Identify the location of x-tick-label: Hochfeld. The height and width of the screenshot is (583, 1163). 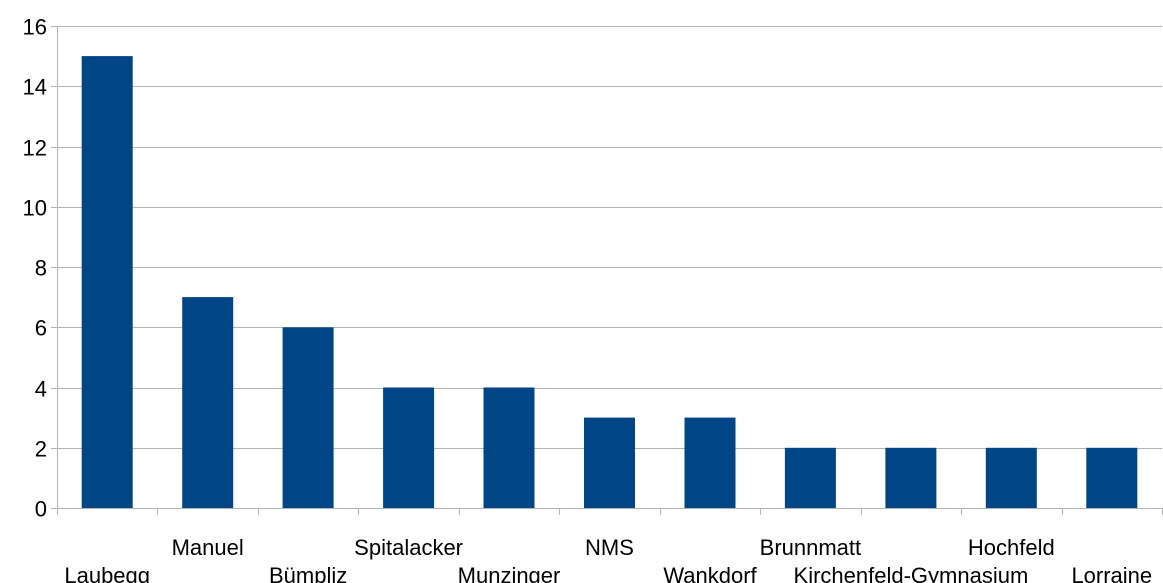
(1011, 547).